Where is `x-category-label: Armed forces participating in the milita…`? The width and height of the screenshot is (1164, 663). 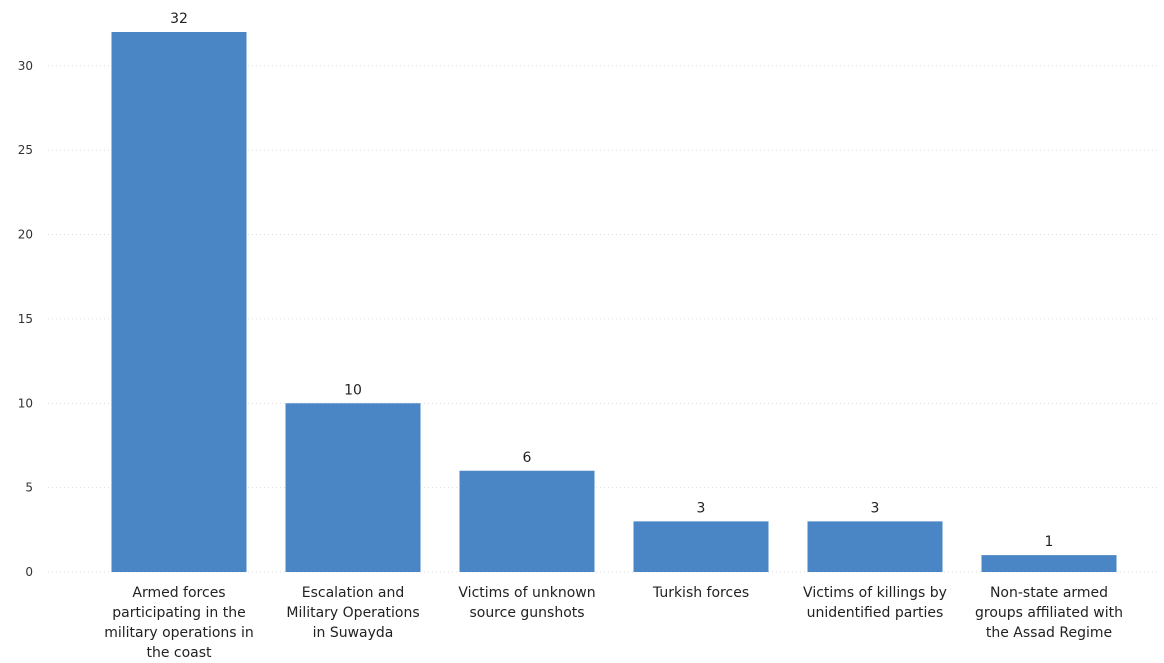 x-category-label: Armed forces participating in the milita… is located at coordinates (179, 623).